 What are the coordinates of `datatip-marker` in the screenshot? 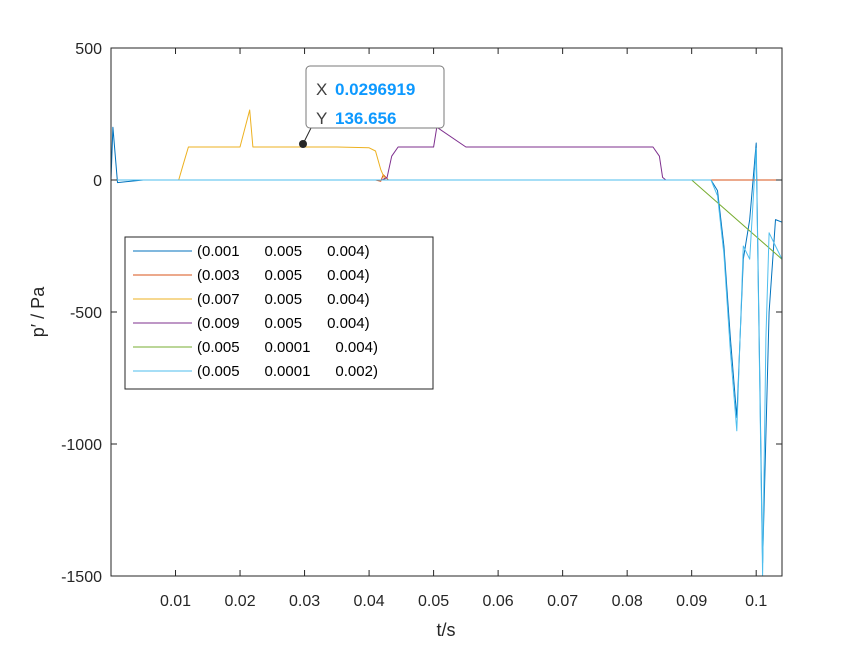 It's located at (303, 144).